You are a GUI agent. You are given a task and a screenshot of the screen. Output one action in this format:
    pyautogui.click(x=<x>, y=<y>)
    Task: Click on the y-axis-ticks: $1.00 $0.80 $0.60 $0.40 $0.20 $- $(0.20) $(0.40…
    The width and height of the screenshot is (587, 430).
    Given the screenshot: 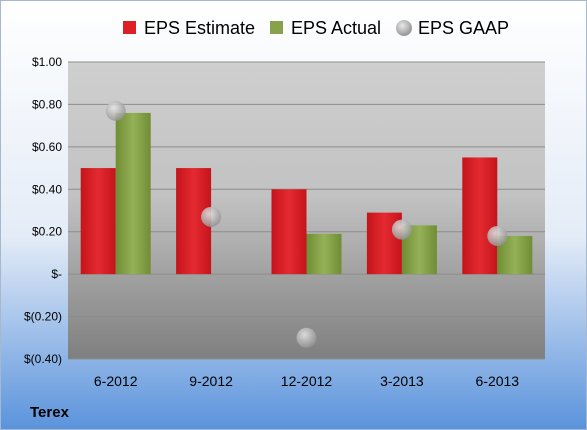 What is the action you would take?
    pyautogui.click(x=43, y=210)
    